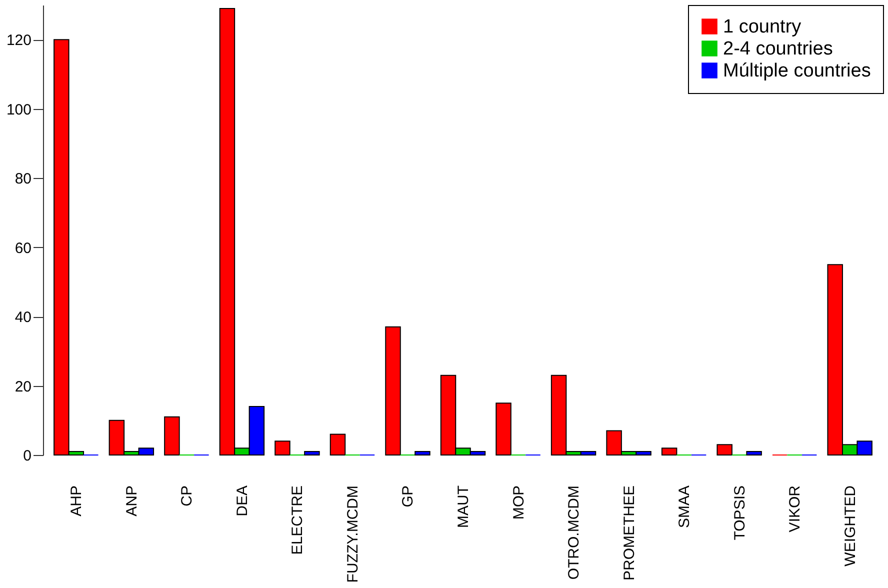  Describe the element at coordinates (23, 179) in the screenshot. I see `y-tick-label: 80` at that location.